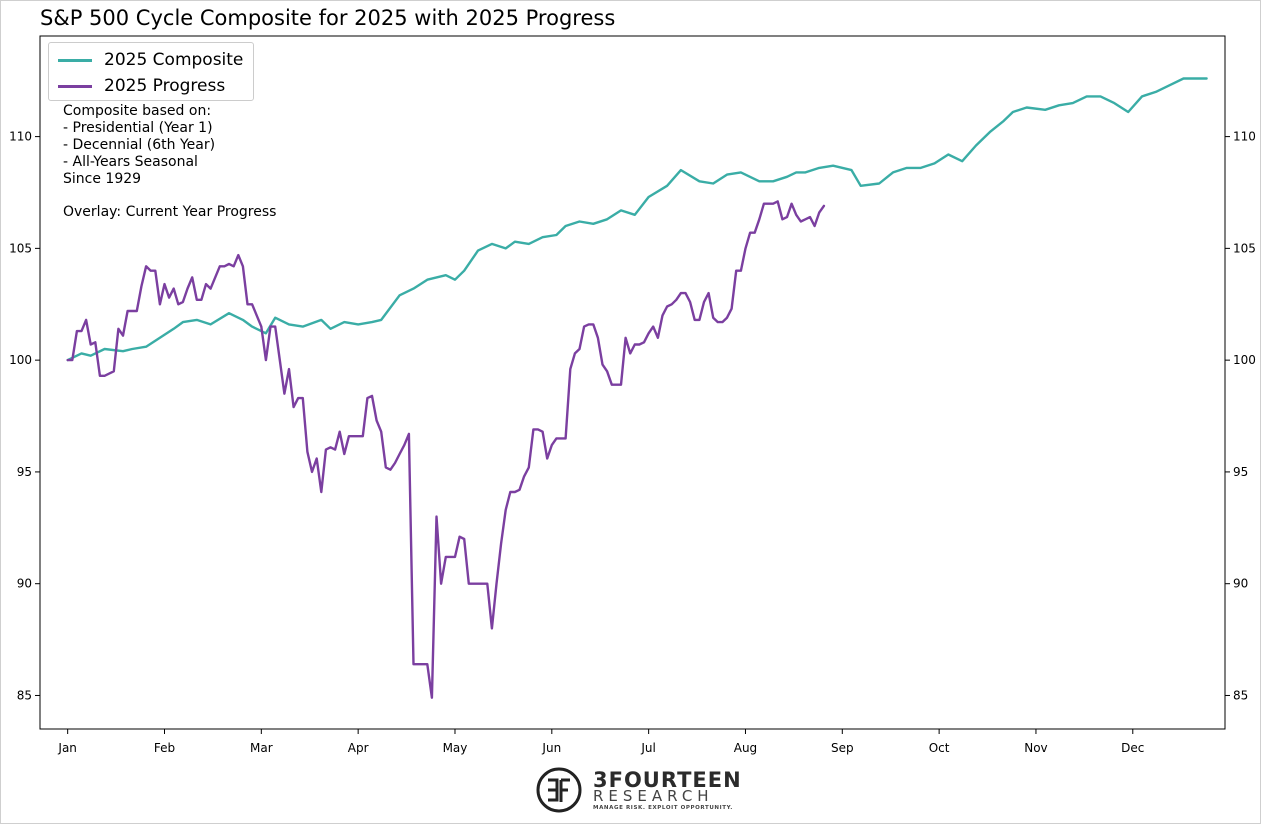  I want to click on brand-sub: RESEARCH, so click(653, 796).